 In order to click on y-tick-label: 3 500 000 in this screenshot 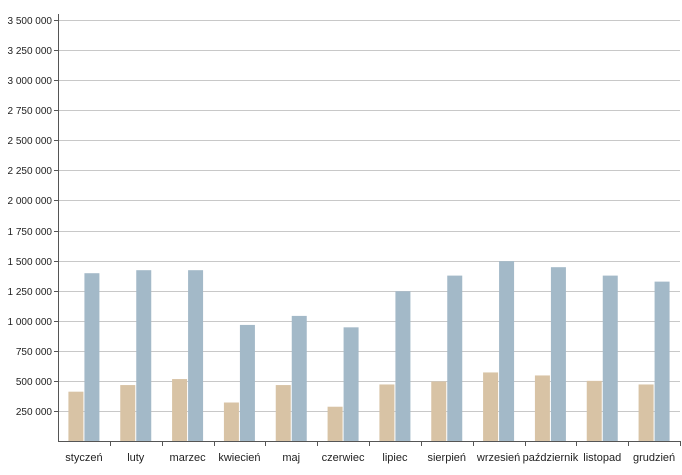, I will do `click(30, 21)`.